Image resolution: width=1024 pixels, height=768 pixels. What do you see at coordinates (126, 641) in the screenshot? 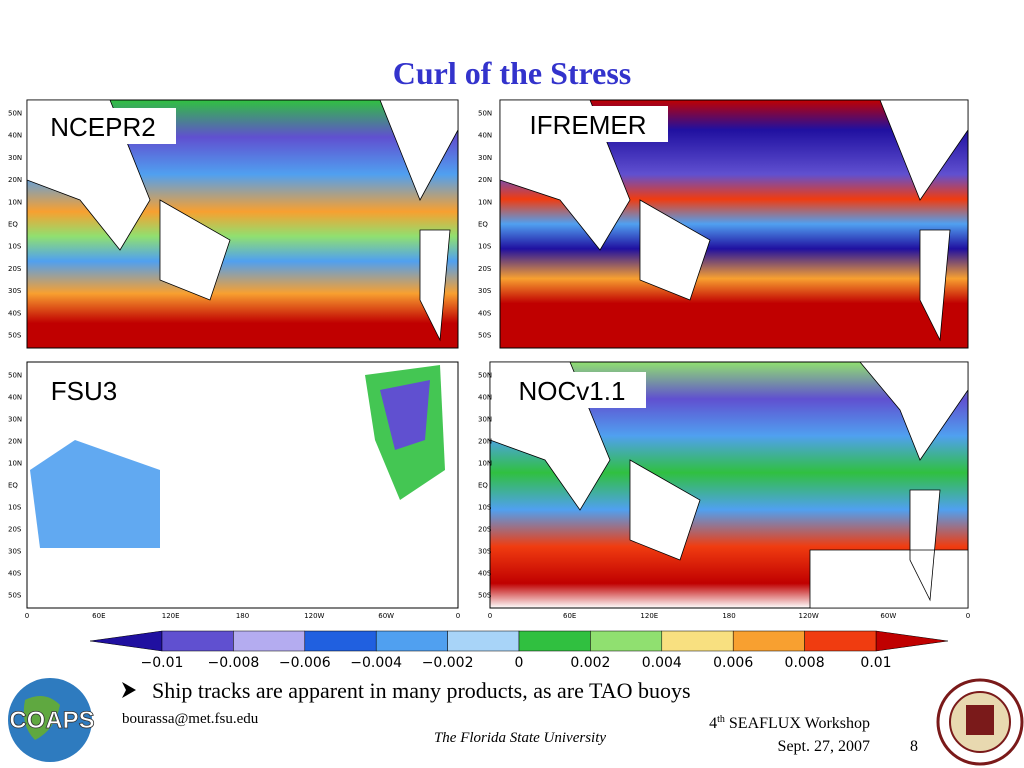
I see `colorbar-low` at bounding box center [126, 641].